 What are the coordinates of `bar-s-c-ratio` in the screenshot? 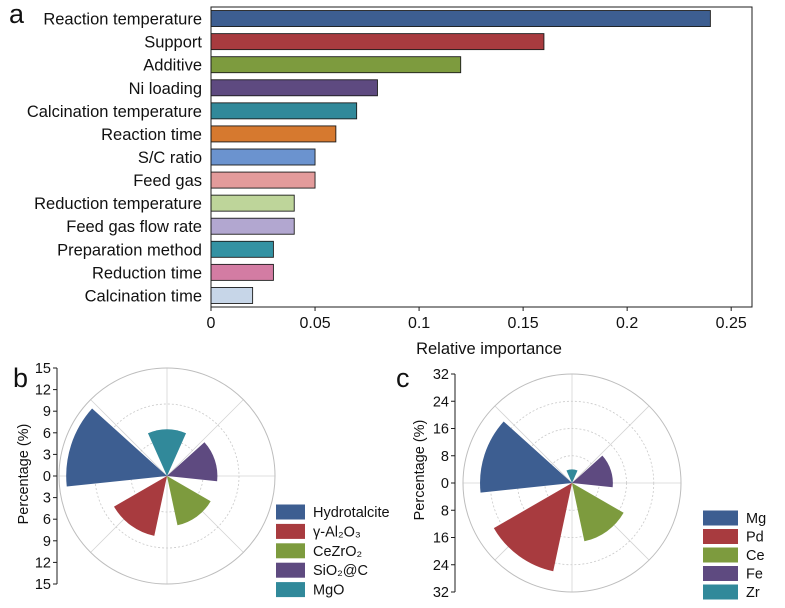 It's located at (263, 157).